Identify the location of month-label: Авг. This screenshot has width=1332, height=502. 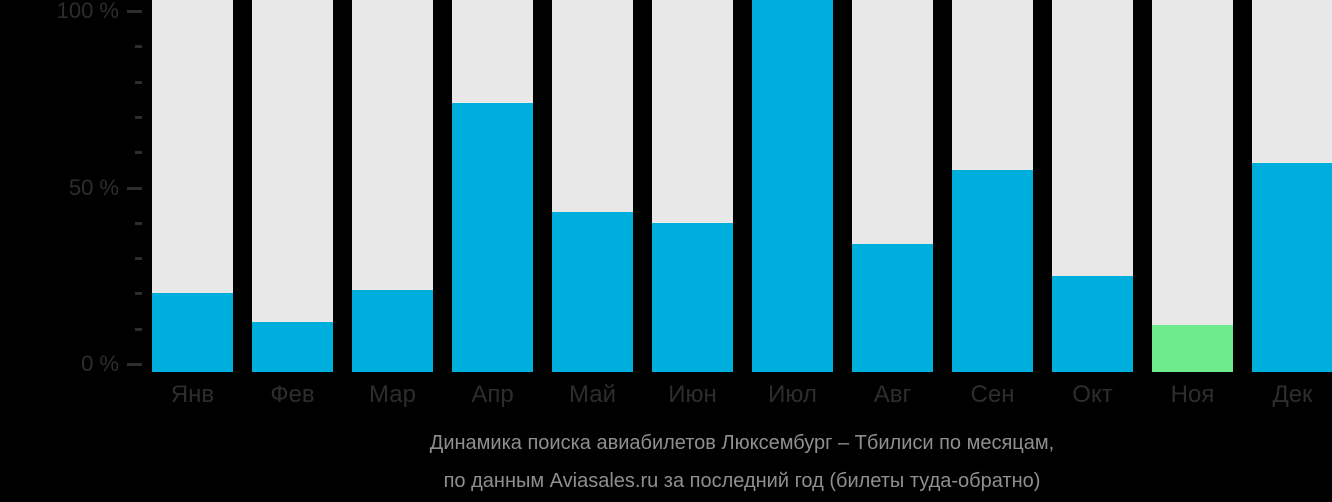
(892, 394).